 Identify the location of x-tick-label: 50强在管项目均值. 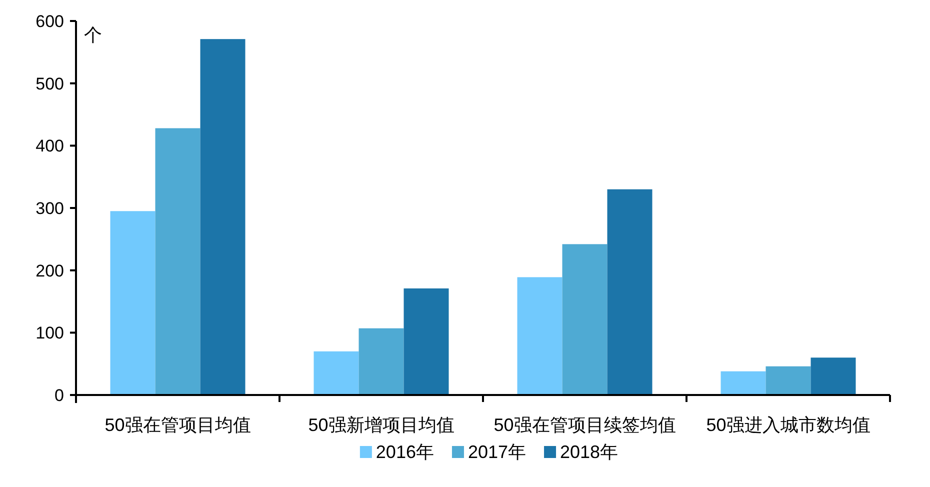
(177, 425).